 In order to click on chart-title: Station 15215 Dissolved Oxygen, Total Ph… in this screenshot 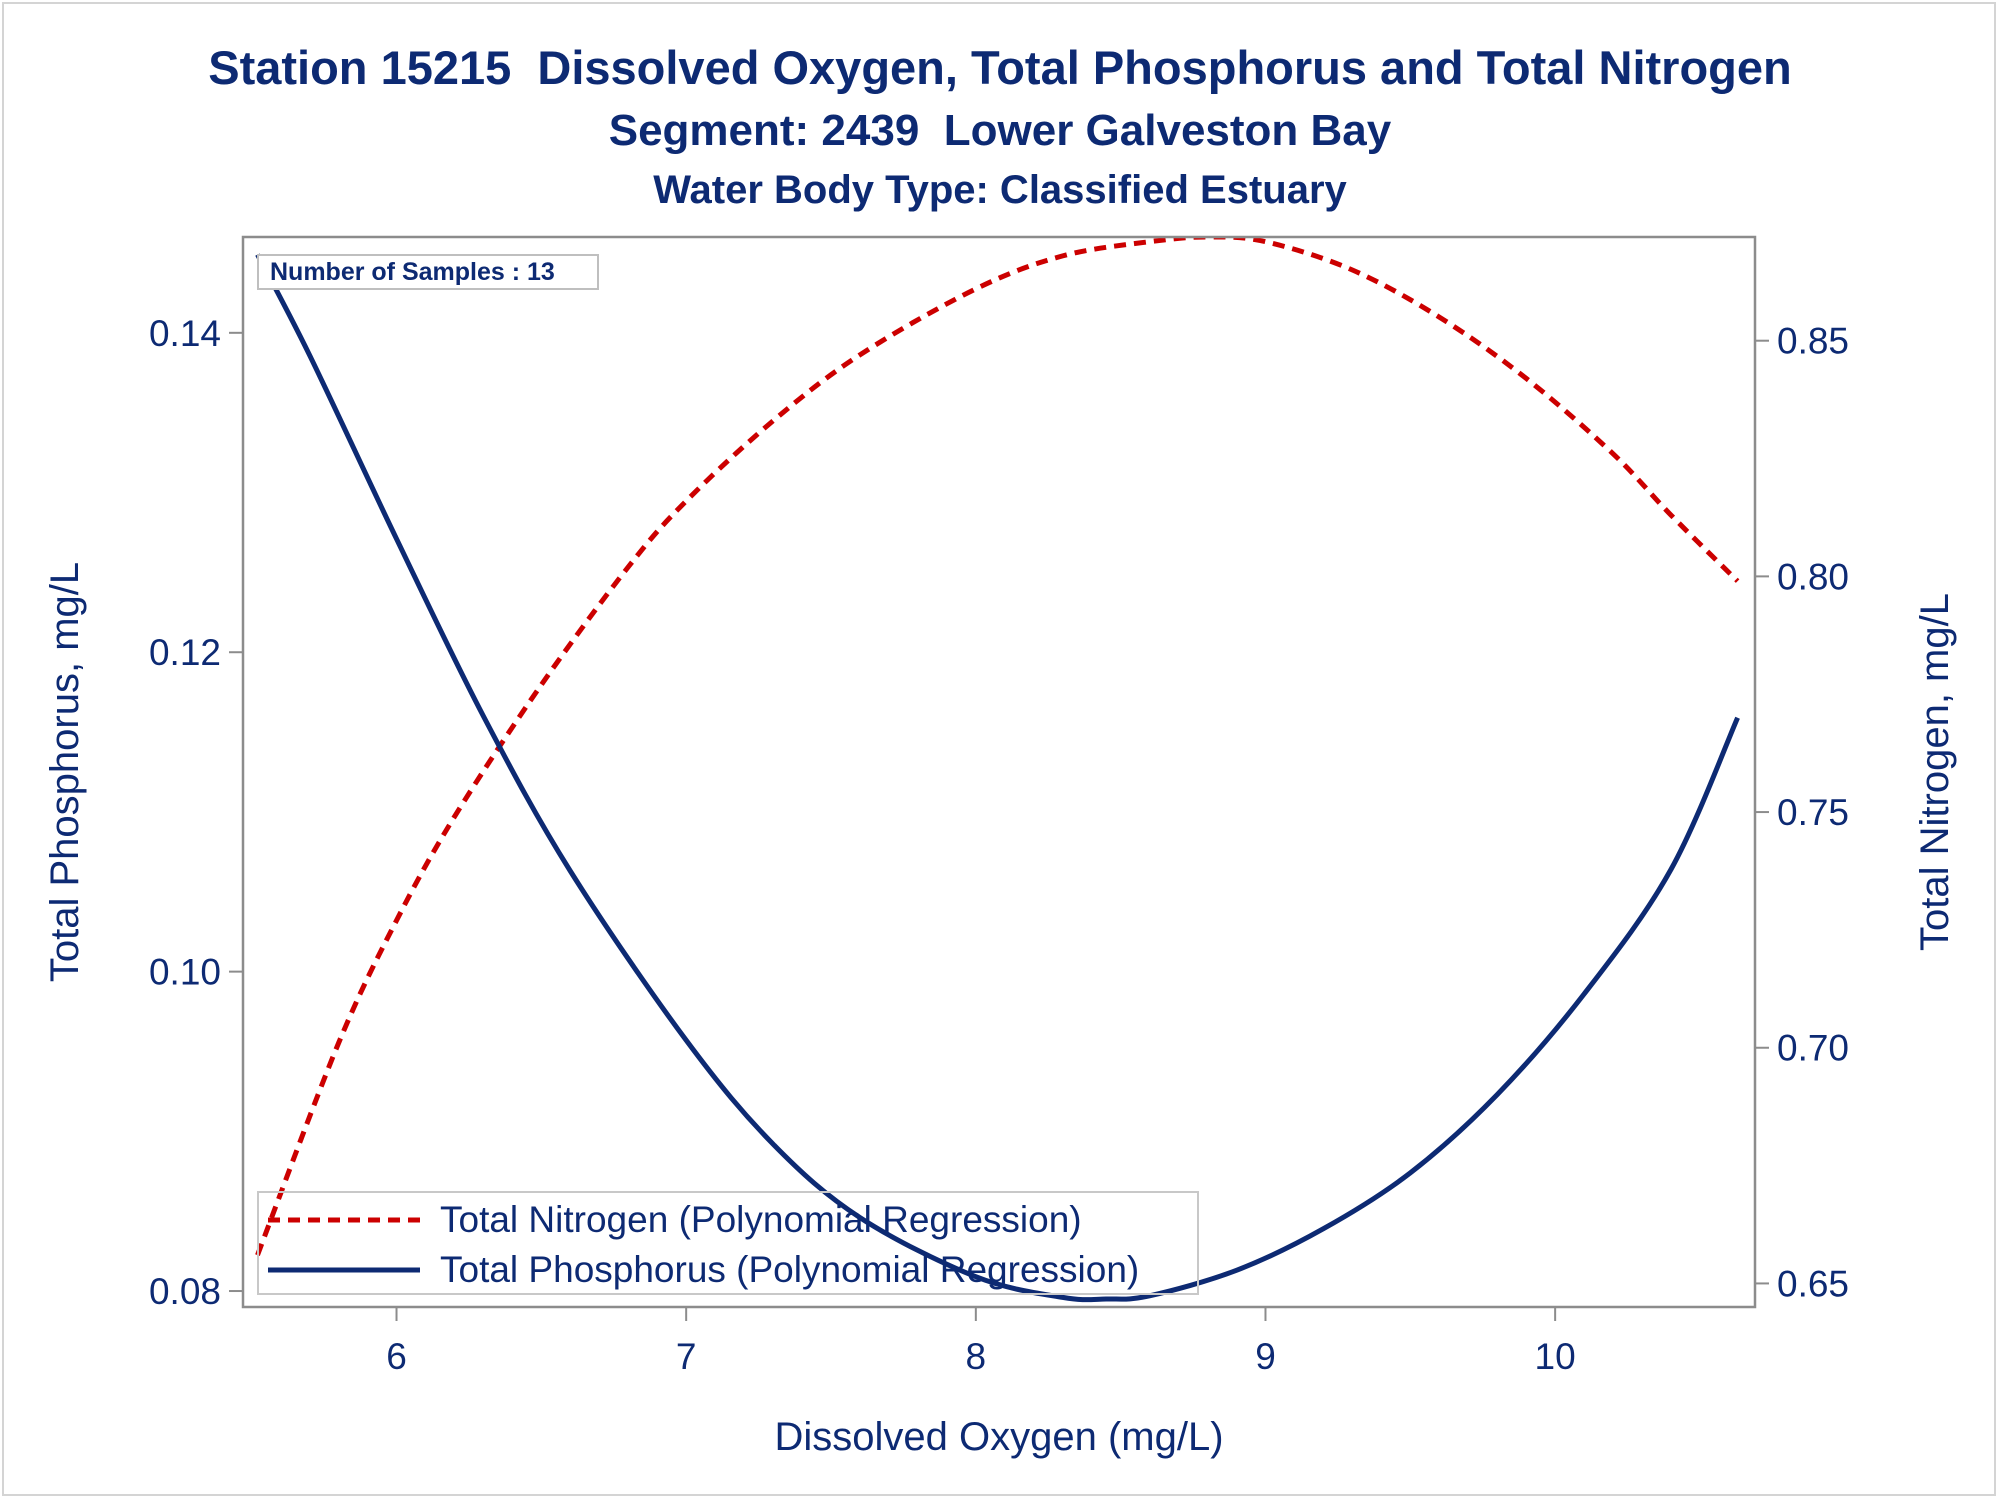, I will do `click(1000, 67)`.